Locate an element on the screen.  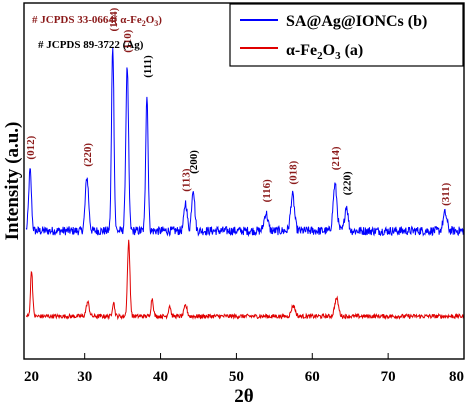
annotation-jcpds-fe2o3: # JCPDS 33-0664( α-Fe2O3) is located at coordinates (97, 21).